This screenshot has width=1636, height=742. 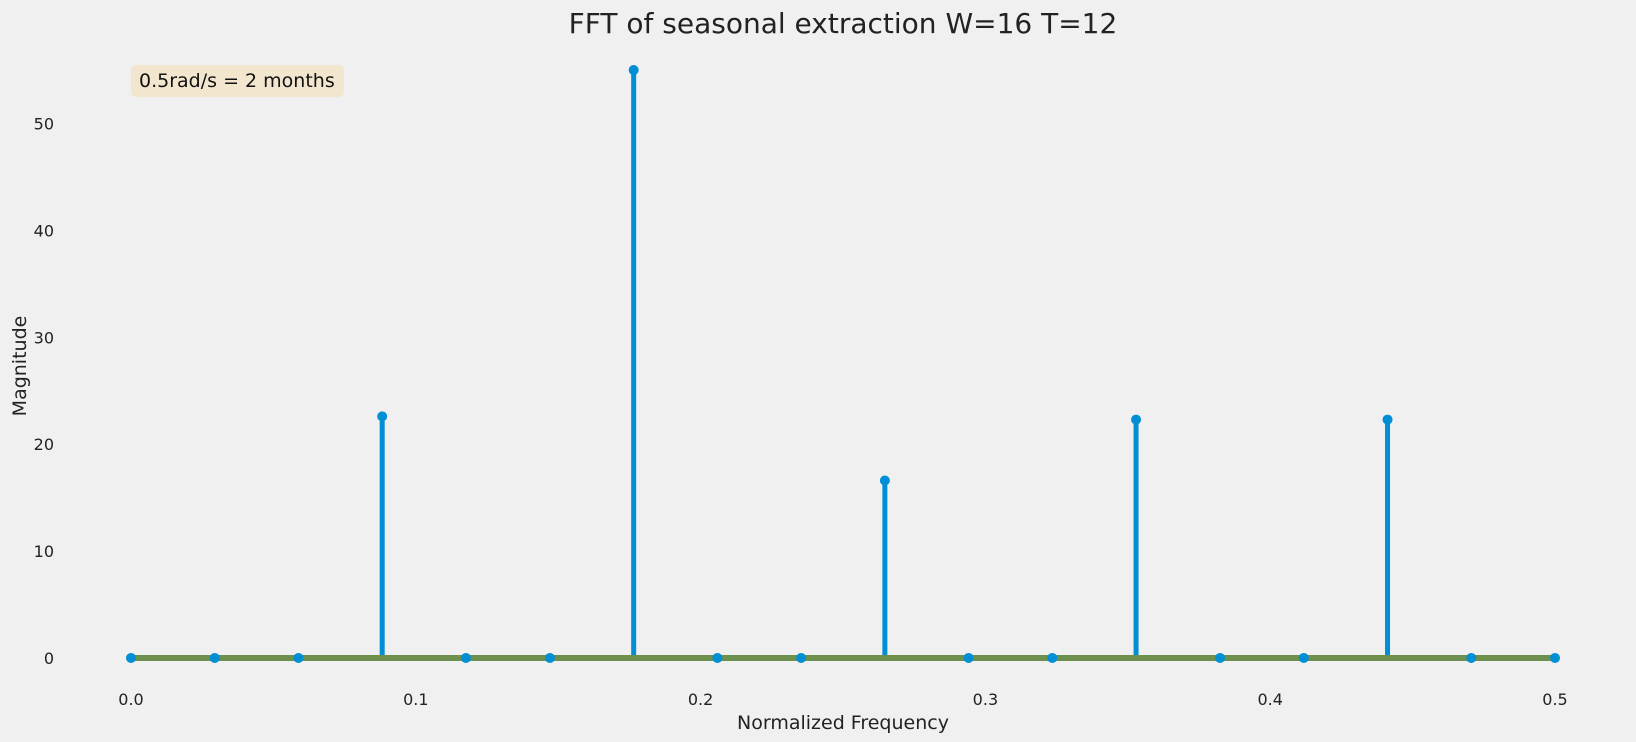 I want to click on x-tick-label: 0.2, so click(x=700, y=699).